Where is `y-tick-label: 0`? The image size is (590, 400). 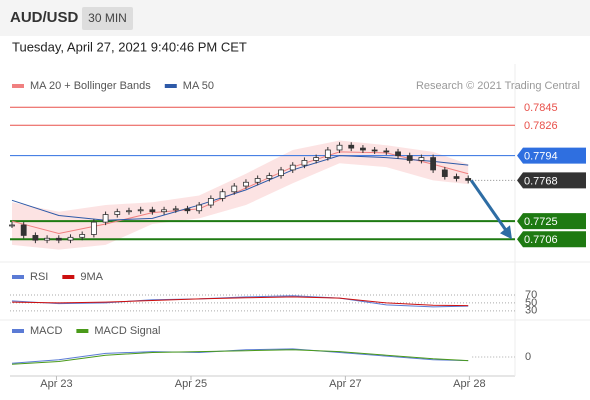
y-tick-label: 0 is located at coordinates (528, 357).